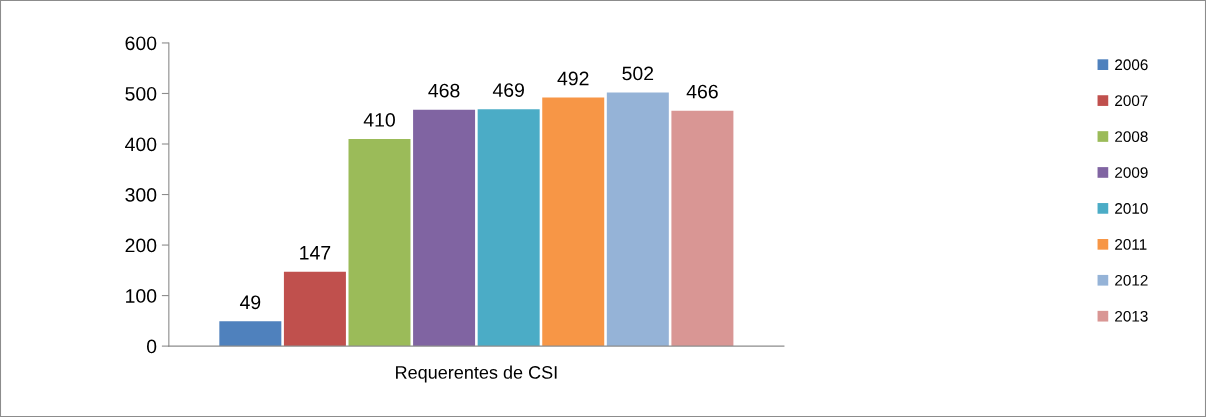  I want to click on y-tick-label: 300, so click(141, 195).